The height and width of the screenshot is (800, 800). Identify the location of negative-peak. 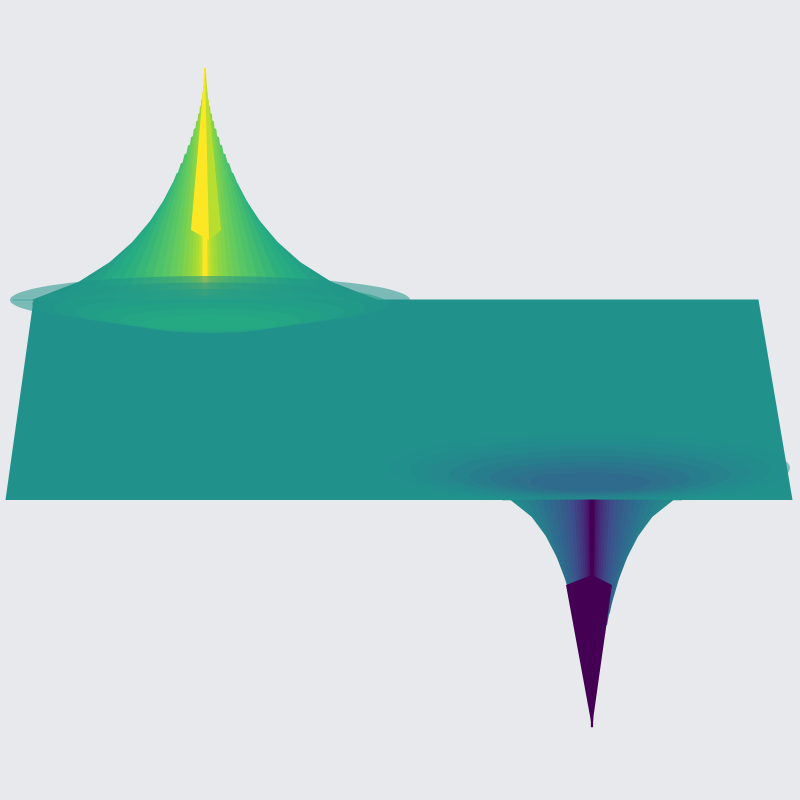
(592, 613).